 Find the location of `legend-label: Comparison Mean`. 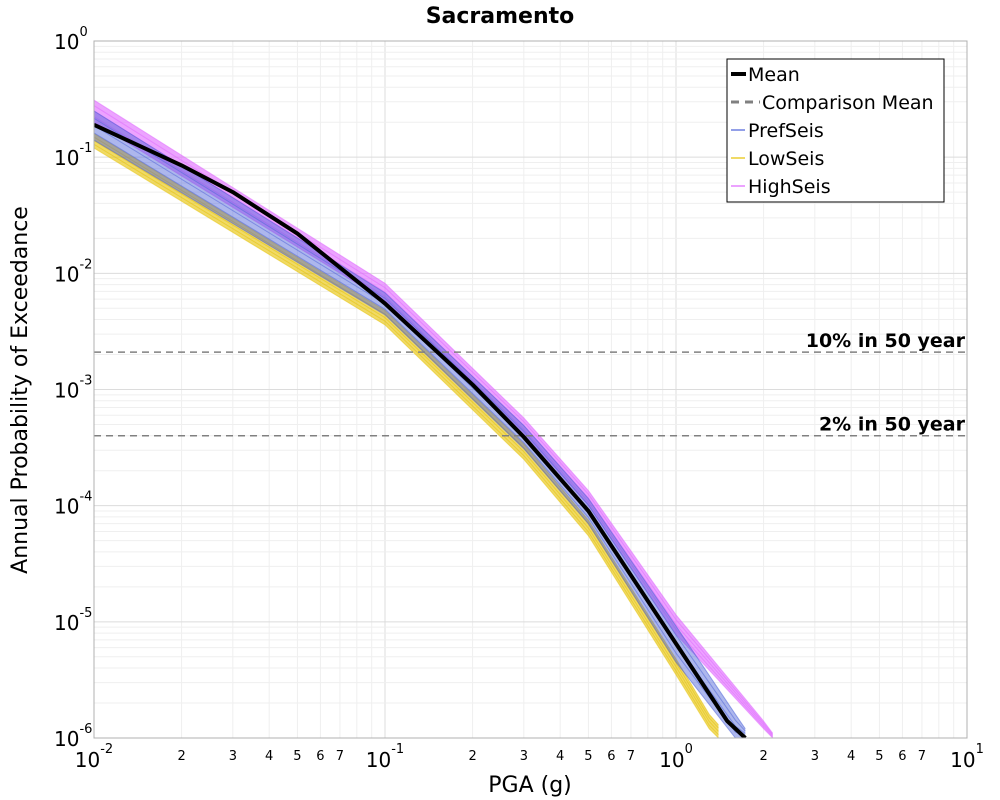

legend-label: Comparison Mean is located at coordinates (848, 103).